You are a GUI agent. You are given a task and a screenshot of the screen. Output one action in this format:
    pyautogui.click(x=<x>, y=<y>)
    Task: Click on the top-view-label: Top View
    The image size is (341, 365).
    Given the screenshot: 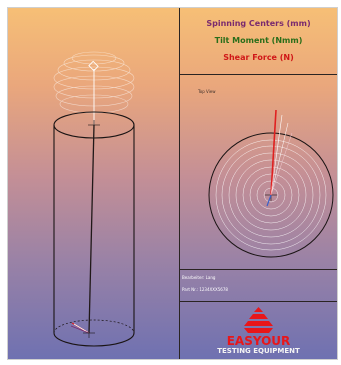 What is the action you would take?
    pyautogui.click(x=207, y=91)
    